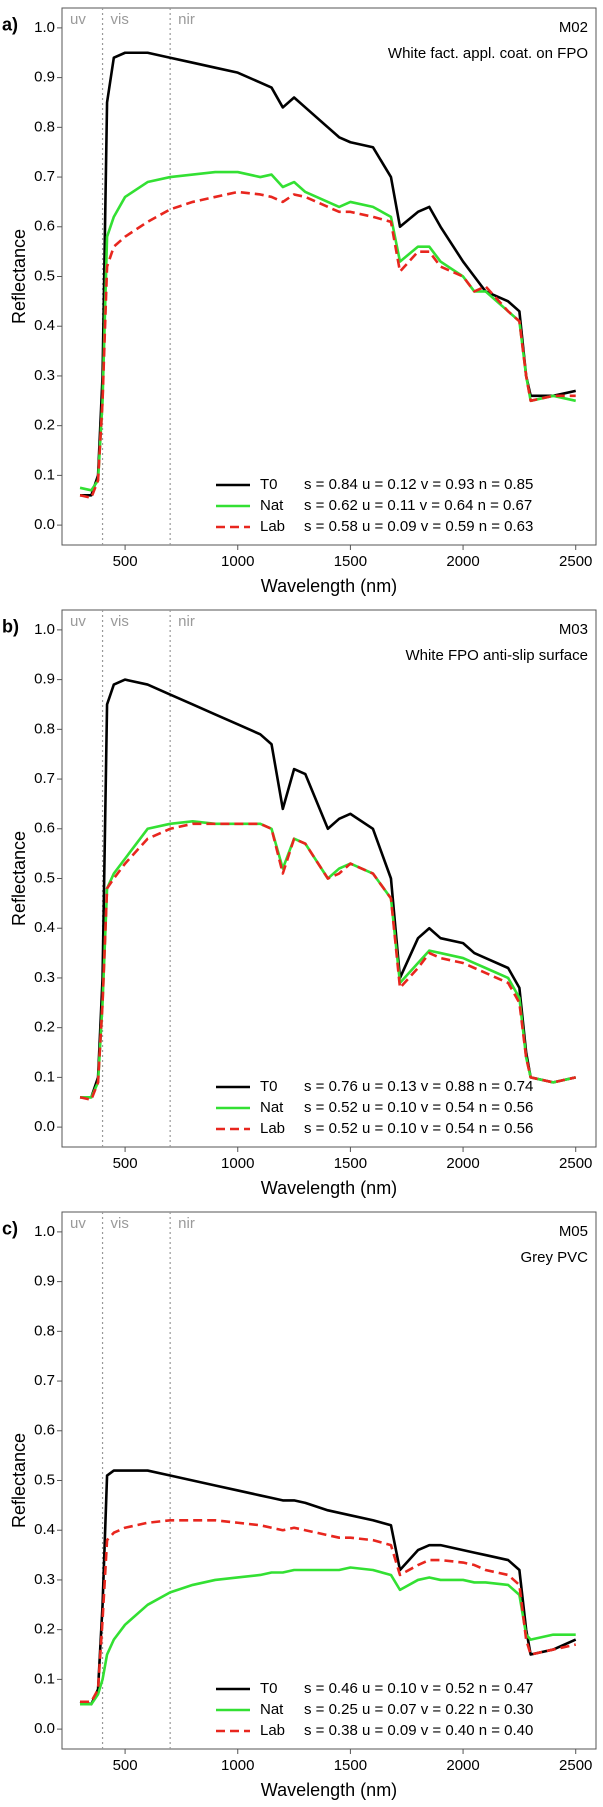 The image size is (603, 1807). What do you see at coordinates (418, 1086) in the screenshot?
I see `legend-stats: s = 0.76 u = 0.13 v = 0.88 n = 0.74` at bounding box center [418, 1086].